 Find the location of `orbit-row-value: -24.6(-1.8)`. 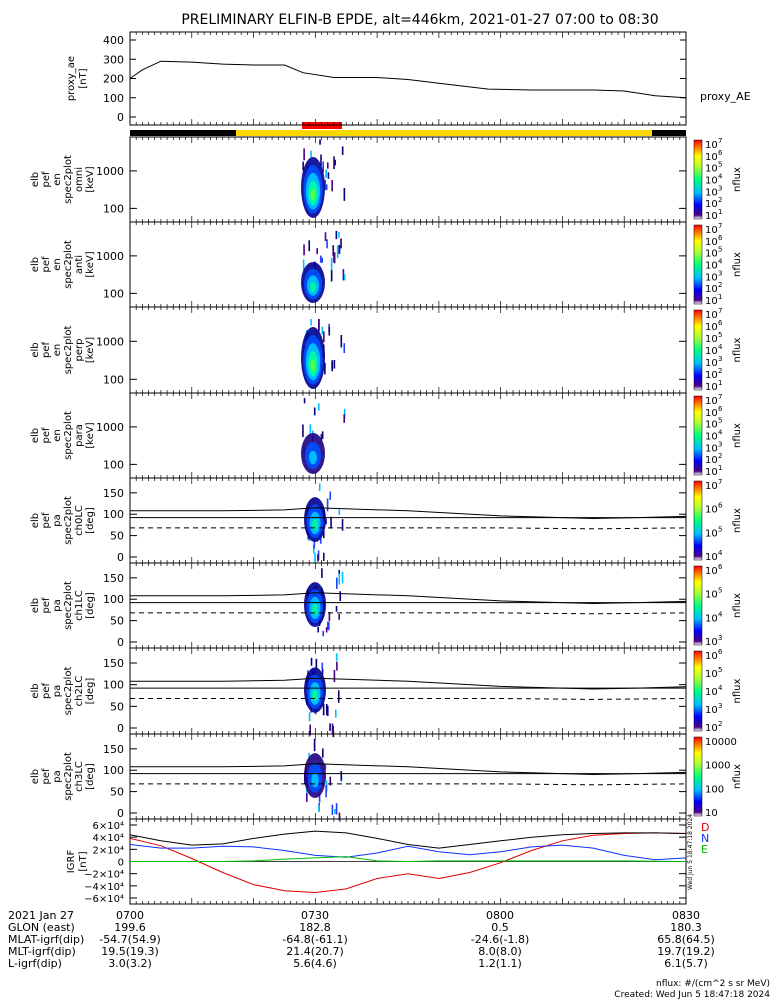

orbit-row-value: -24.6(-1.8) is located at coordinates (500, 939).